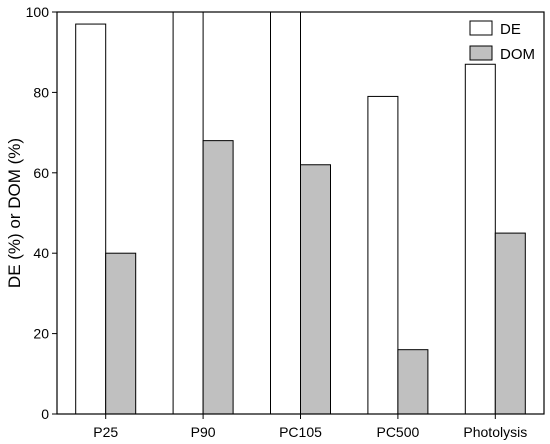  I want to click on legend: DE DOM, so click(502, 41).